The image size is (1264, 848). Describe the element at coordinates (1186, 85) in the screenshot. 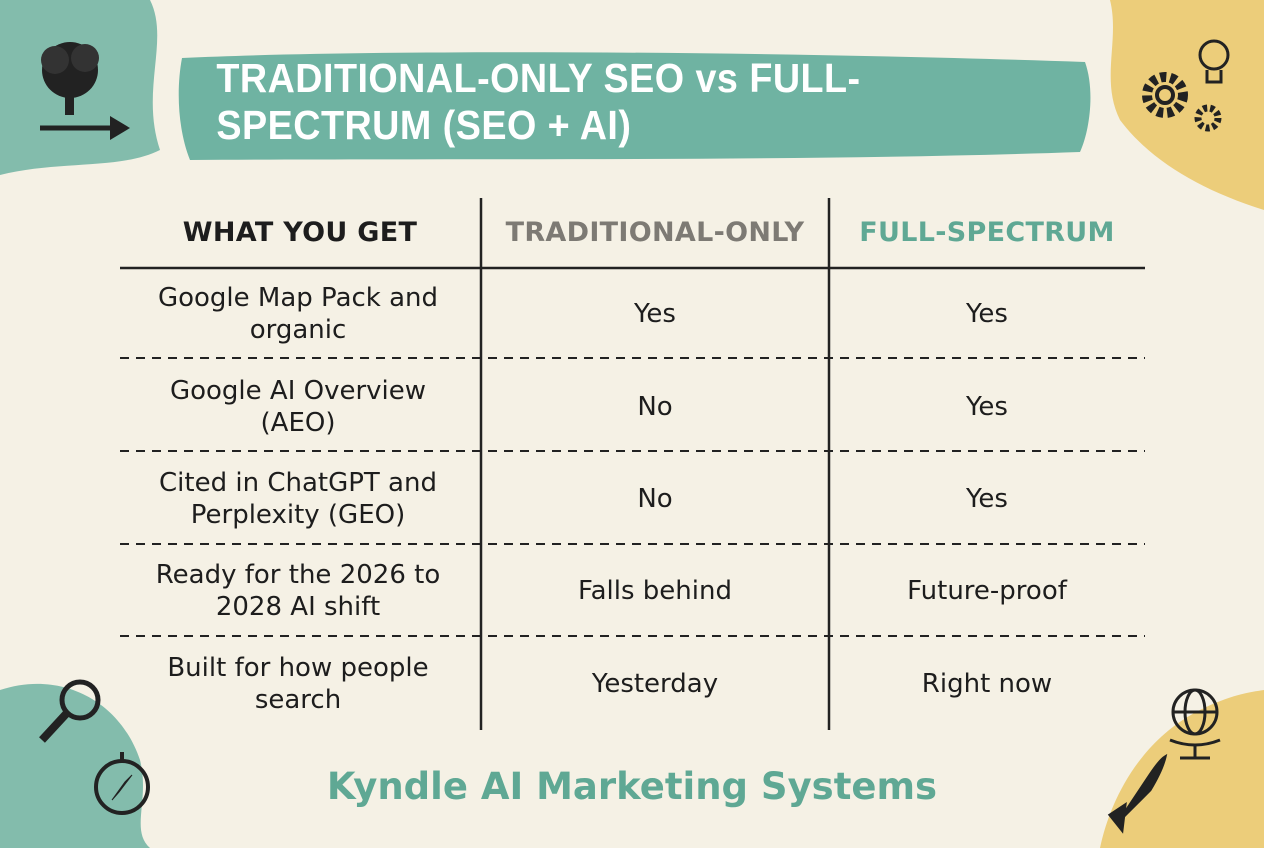

I see `gears-icon` at that location.